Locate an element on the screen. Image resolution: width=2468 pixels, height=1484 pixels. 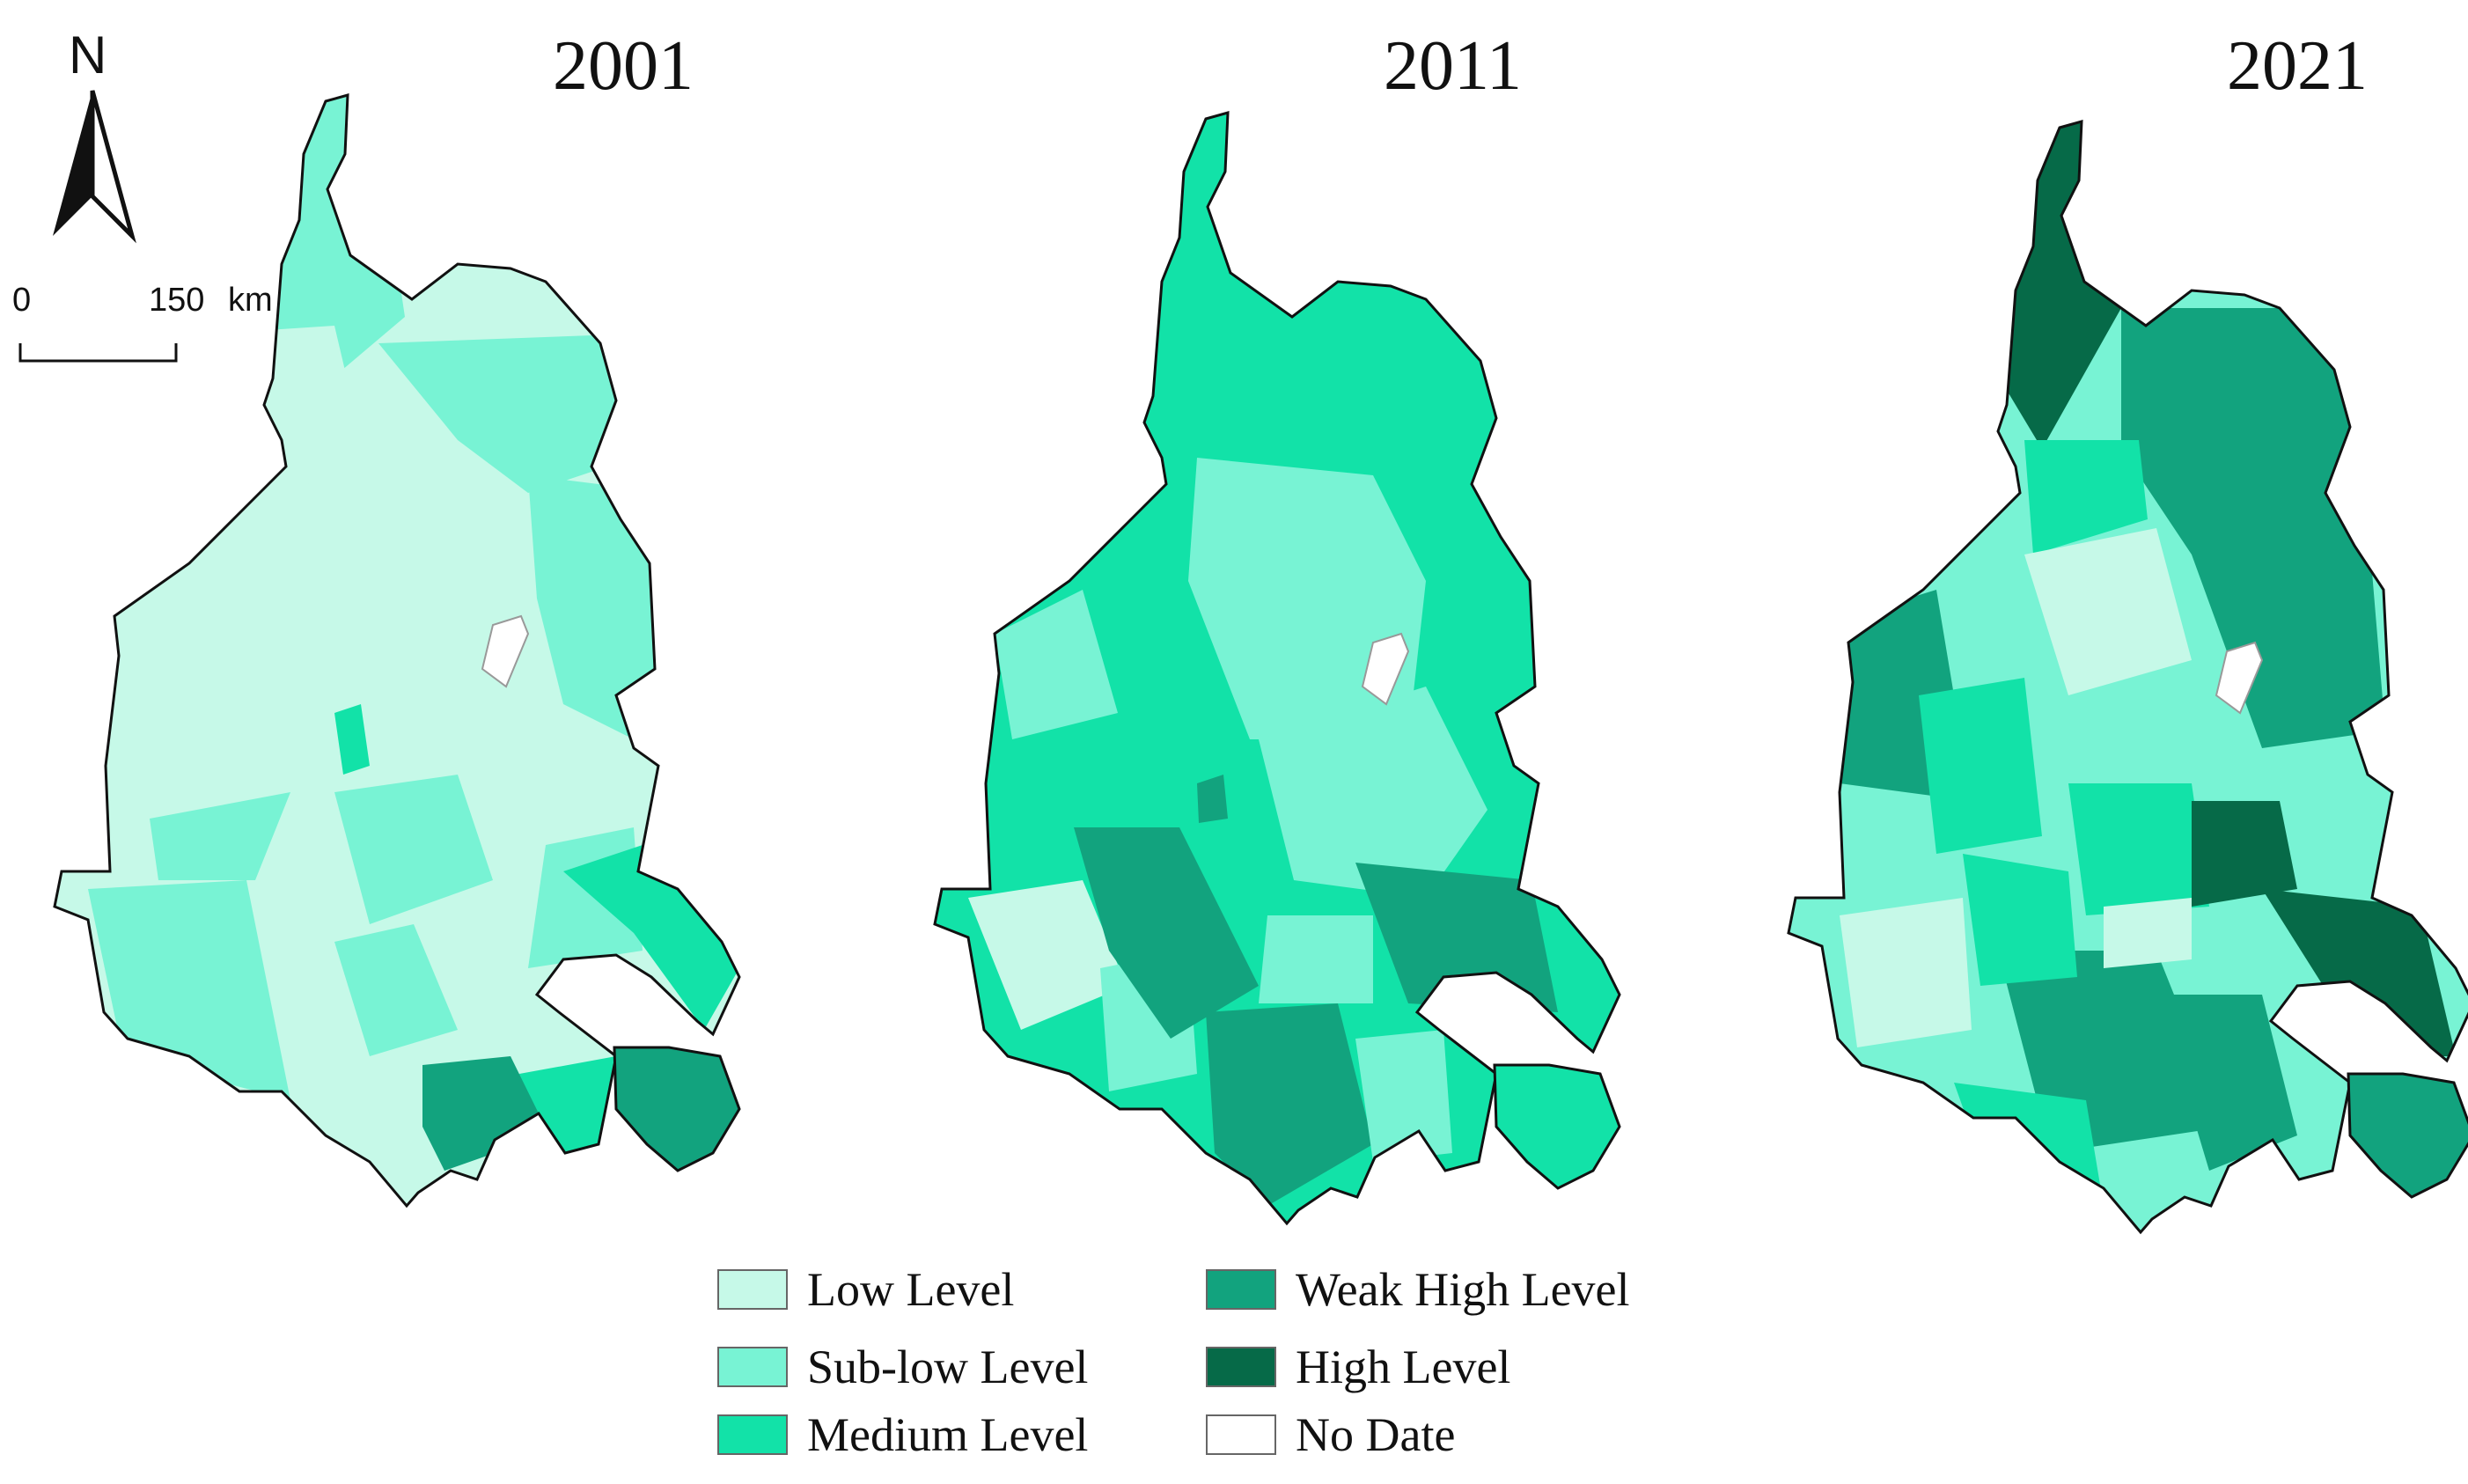
scale-end: 150 is located at coordinates (177, 300).